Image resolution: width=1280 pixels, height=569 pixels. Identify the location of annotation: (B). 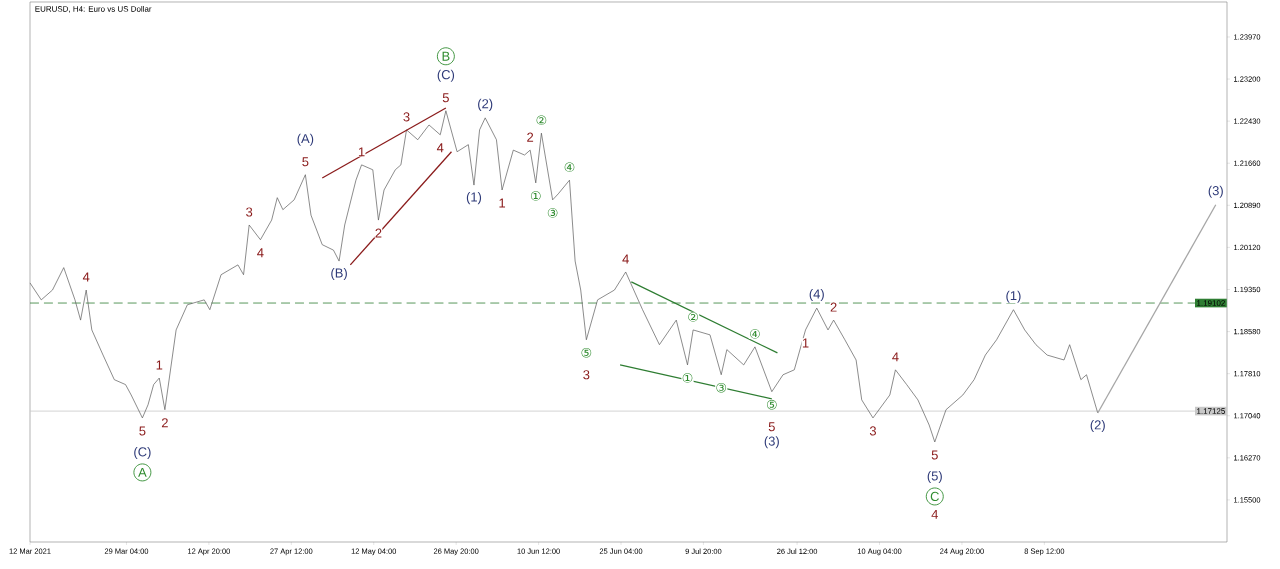
(339, 274).